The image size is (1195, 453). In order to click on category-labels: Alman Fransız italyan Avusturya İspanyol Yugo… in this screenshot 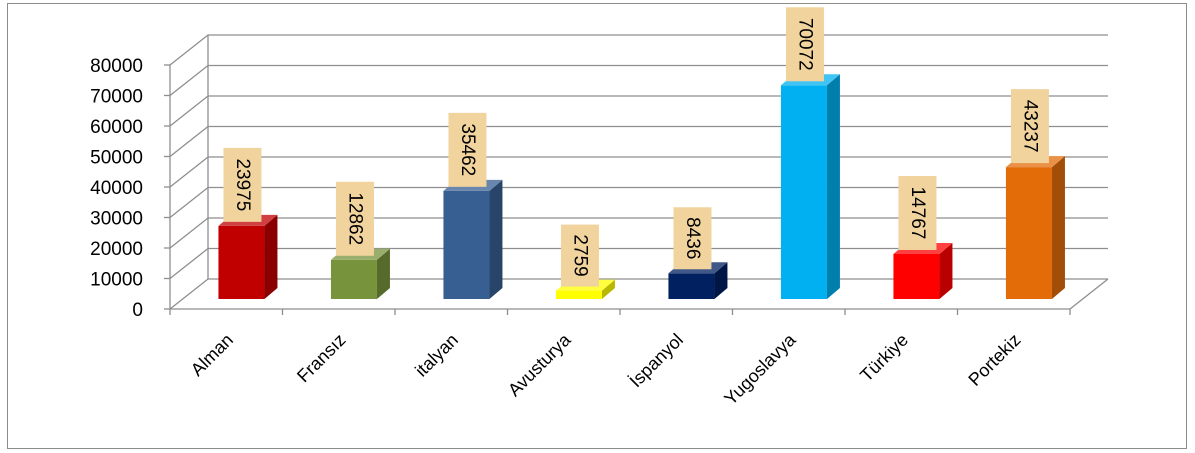, I will do `click(606, 369)`.